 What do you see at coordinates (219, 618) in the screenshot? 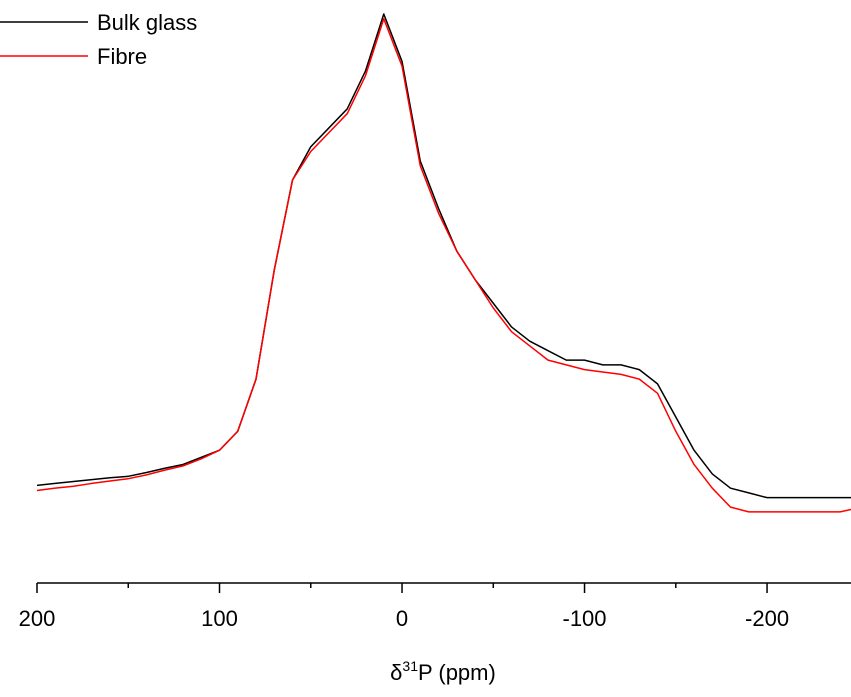
I see `x-tick-label: 100` at bounding box center [219, 618].